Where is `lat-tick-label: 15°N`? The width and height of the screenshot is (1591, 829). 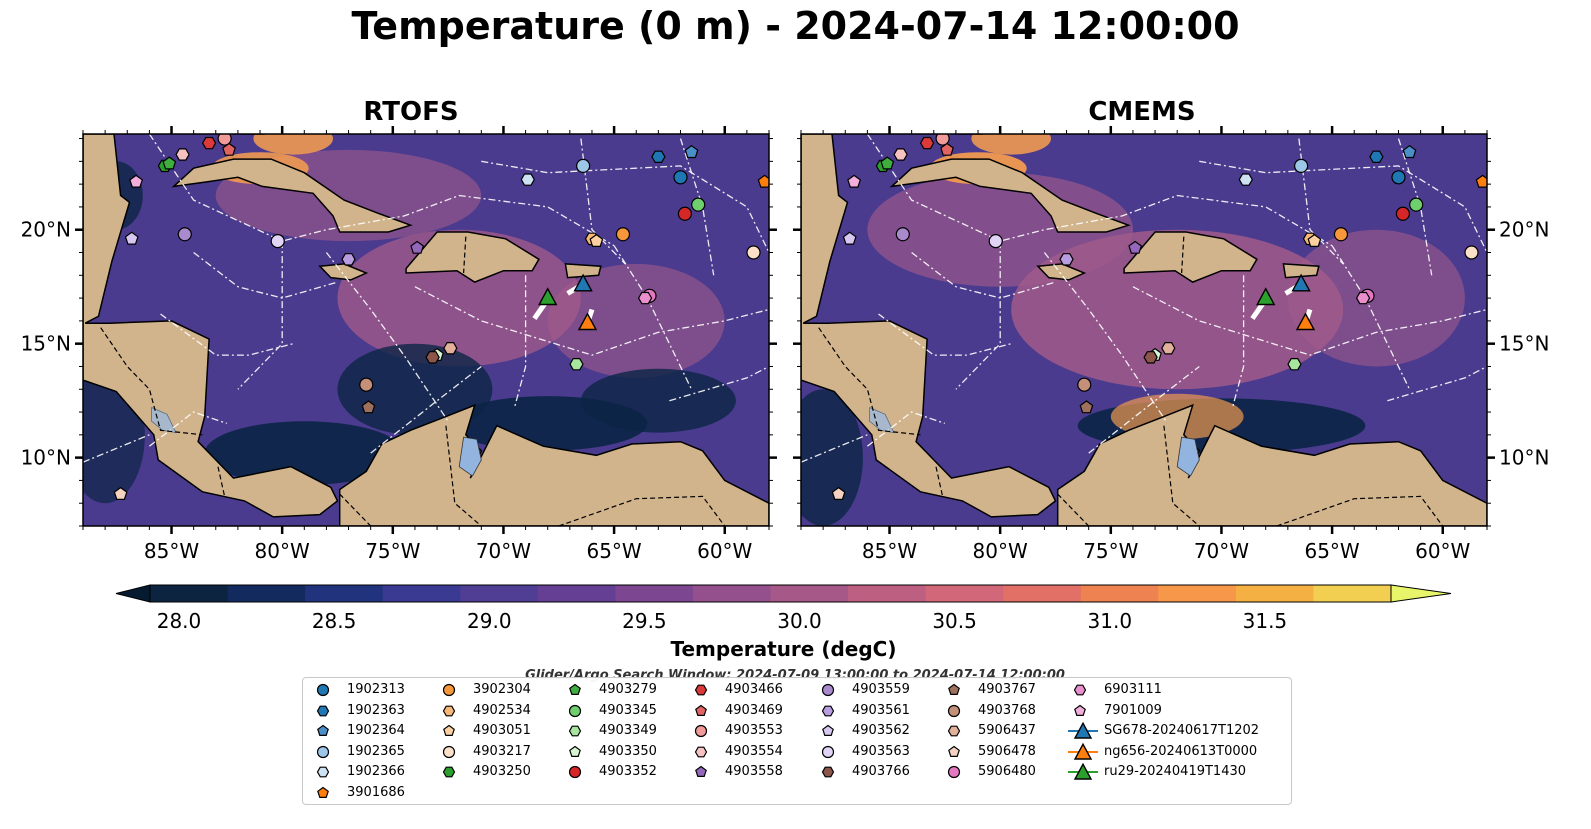
lat-tick-label: 15°N is located at coordinates (46, 344).